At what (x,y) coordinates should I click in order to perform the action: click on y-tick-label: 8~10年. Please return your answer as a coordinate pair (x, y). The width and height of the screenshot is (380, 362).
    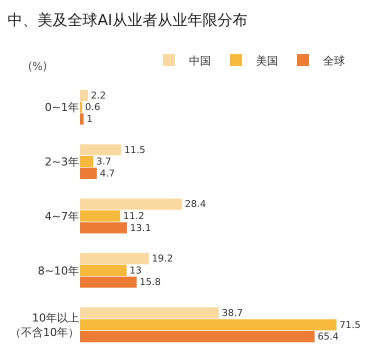
    Looking at the image, I should click on (58, 271).